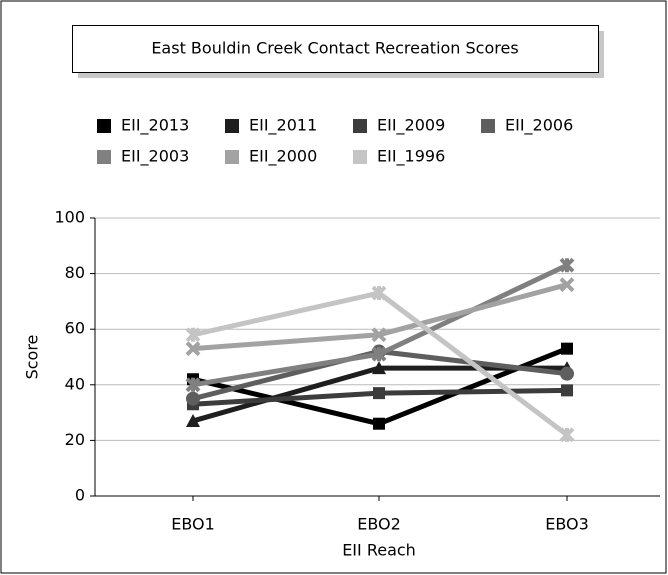 This screenshot has height=575, width=668. What do you see at coordinates (411, 157) in the screenshot?
I see `legend-label: EII_1996` at bounding box center [411, 157].